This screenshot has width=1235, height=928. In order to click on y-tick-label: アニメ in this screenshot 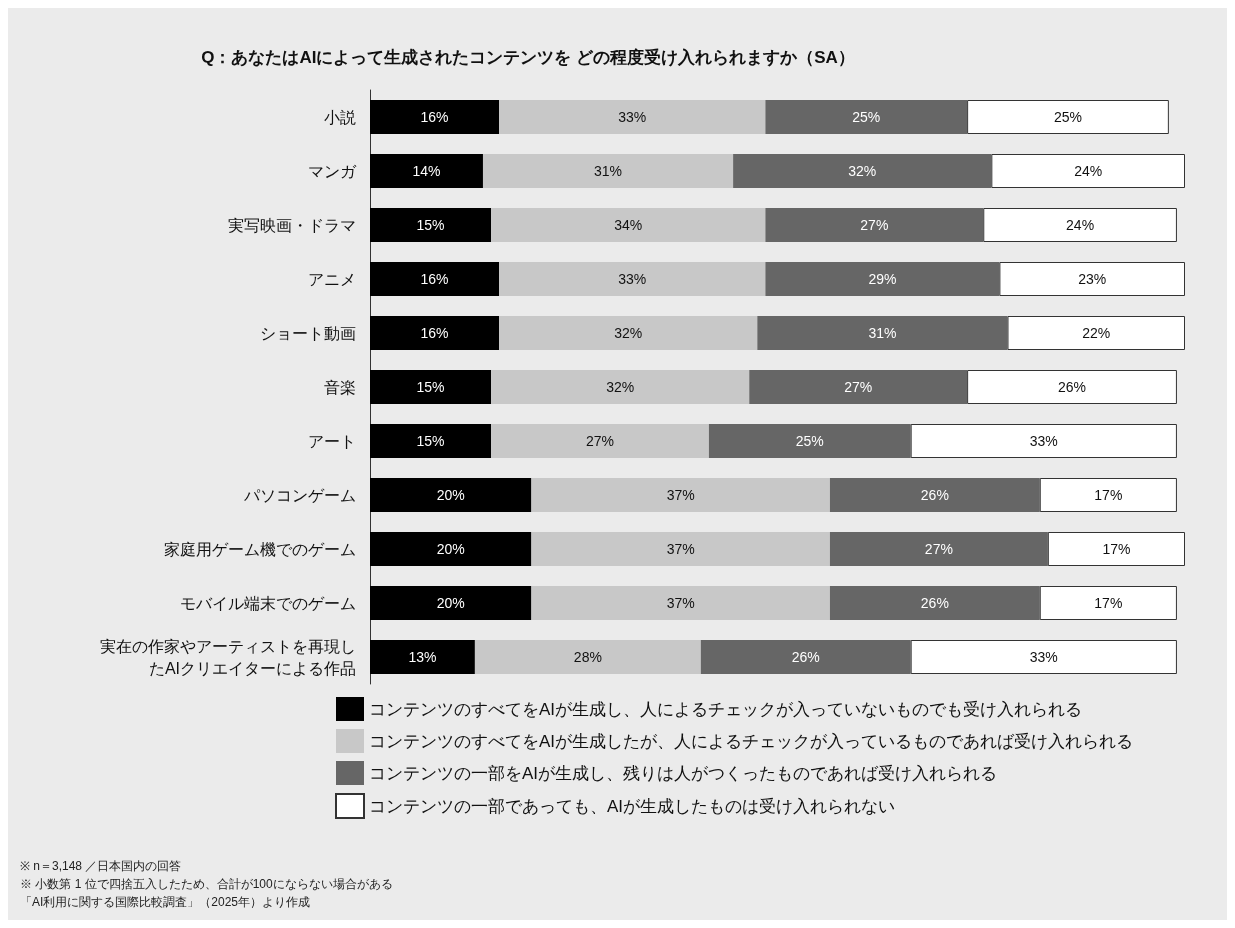, I will do `click(332, 279)`.